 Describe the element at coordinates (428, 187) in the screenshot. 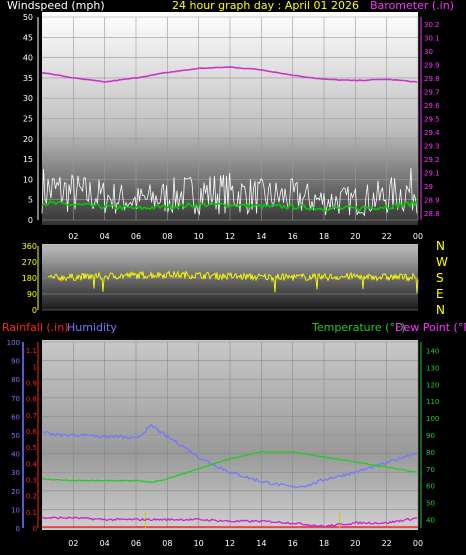

I see `barometer-y-tick: 29` at that location.